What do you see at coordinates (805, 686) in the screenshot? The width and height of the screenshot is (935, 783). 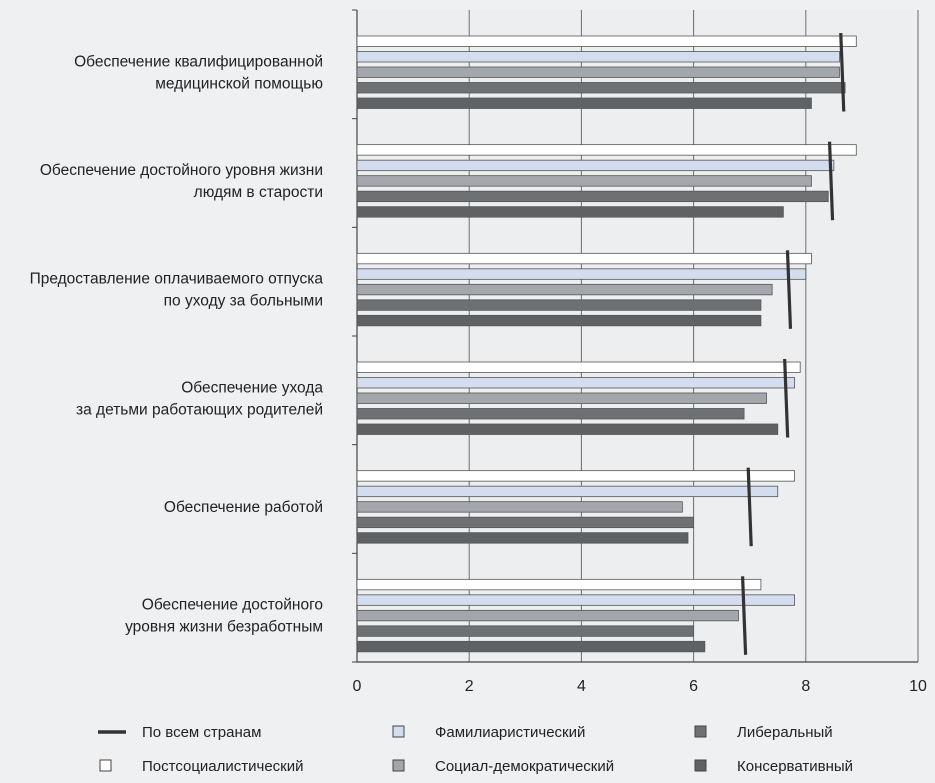 I see `x-tick-label: 8` at bounding box center [805, 686].